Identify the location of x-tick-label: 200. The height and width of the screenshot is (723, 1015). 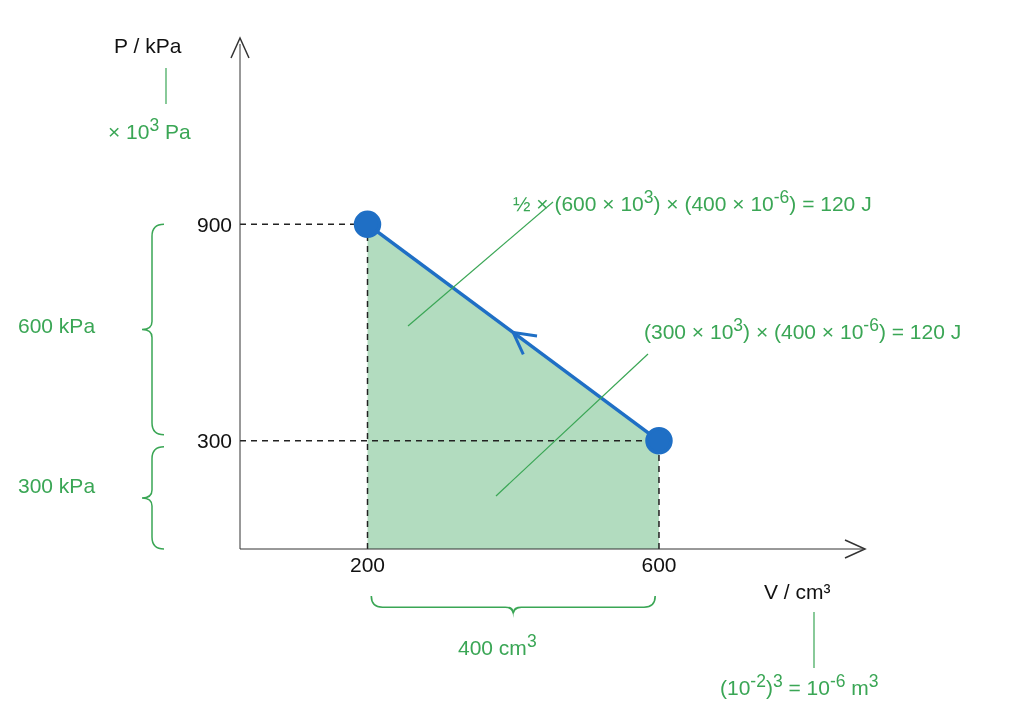
(367, 564).